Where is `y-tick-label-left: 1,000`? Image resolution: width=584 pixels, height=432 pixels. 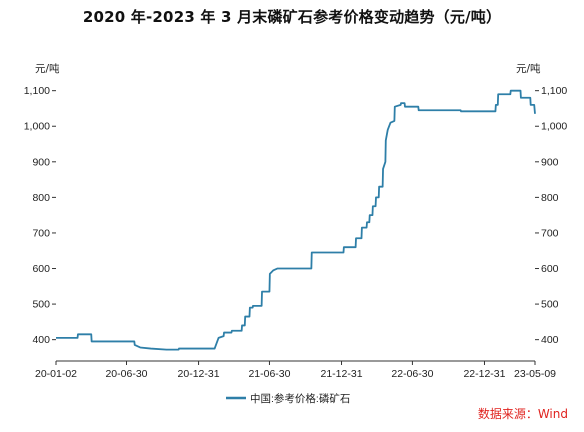 y-tick-label-left: 1,000 is located at coordinates (37, 127).